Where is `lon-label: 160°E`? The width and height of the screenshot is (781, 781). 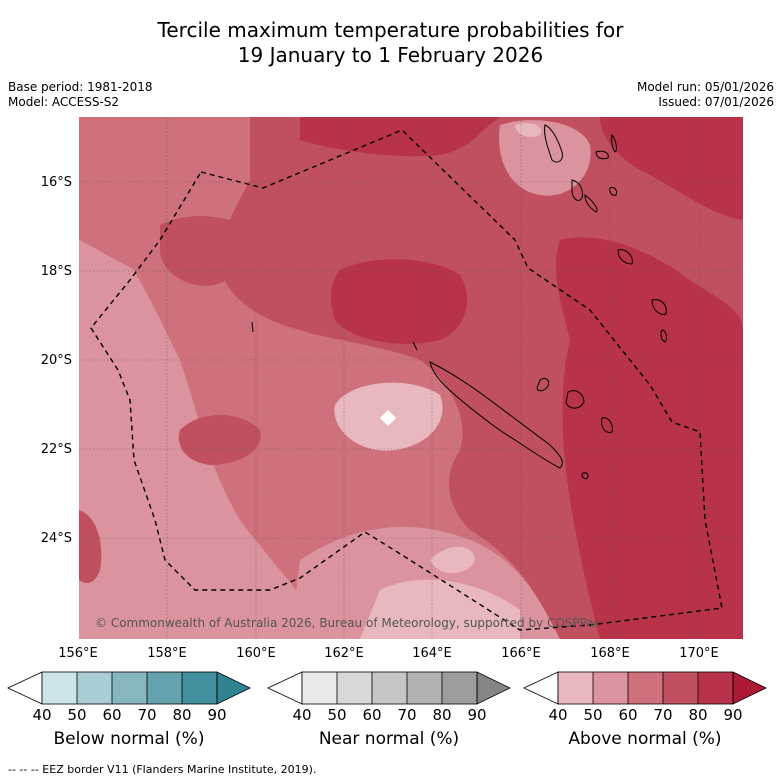 lon-label: 160°E is located at coordinates (256, 653).